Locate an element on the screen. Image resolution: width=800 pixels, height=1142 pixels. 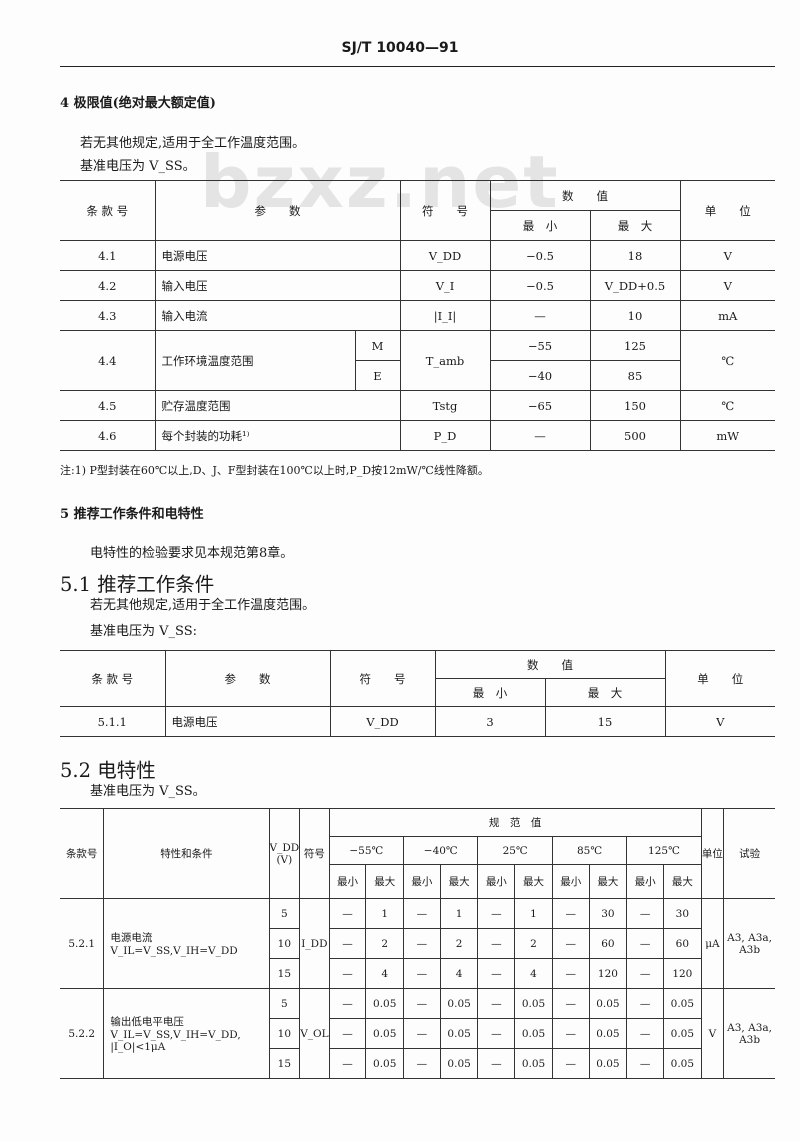
cell-clause: 4.4 is located at coordinates (108, 360).